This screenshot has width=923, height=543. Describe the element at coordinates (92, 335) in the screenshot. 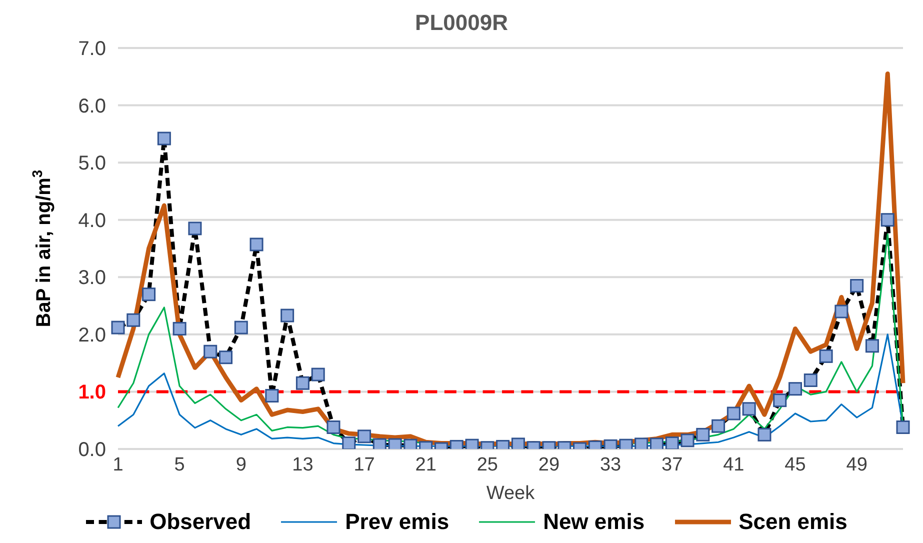

I see `y-tick-label: 2.0` at that location.